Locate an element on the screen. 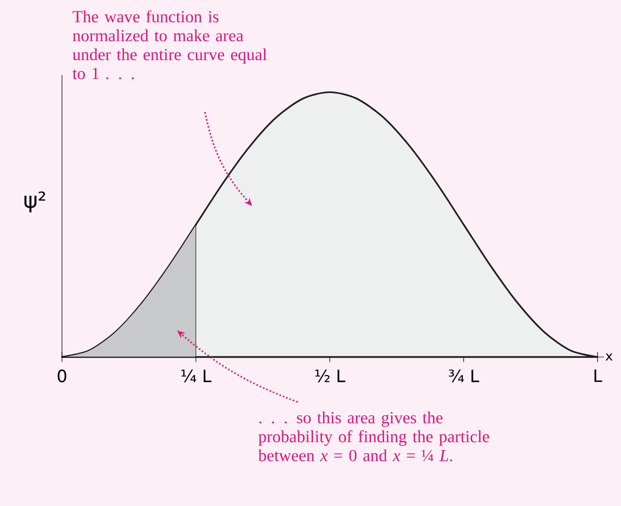 This screenshot has height=506, width=621. x-tick-label: ¼ L is located at coordinates (196, 376).